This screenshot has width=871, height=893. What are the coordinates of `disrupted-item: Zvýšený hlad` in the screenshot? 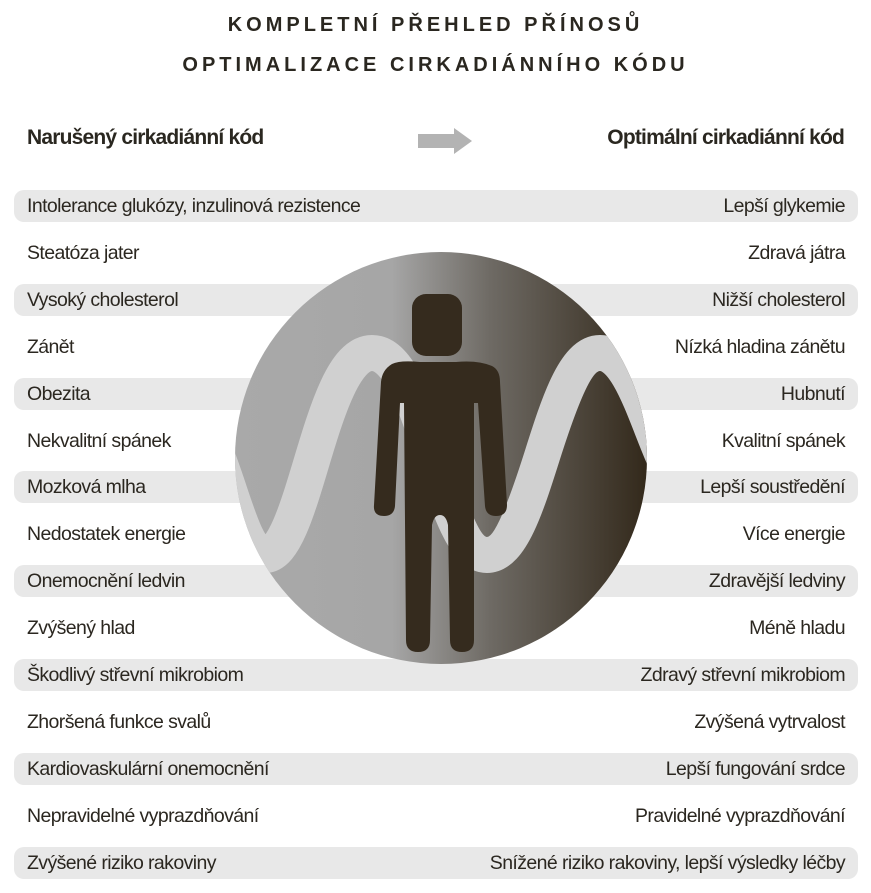 It's located at (81, 628).